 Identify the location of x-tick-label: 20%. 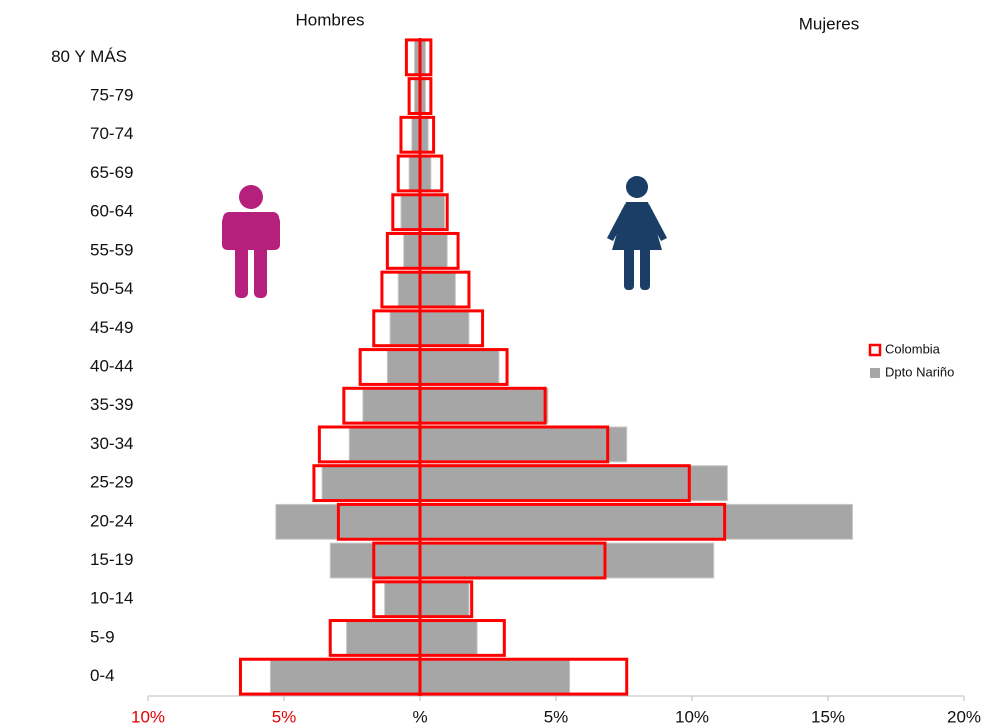
(964, 716).